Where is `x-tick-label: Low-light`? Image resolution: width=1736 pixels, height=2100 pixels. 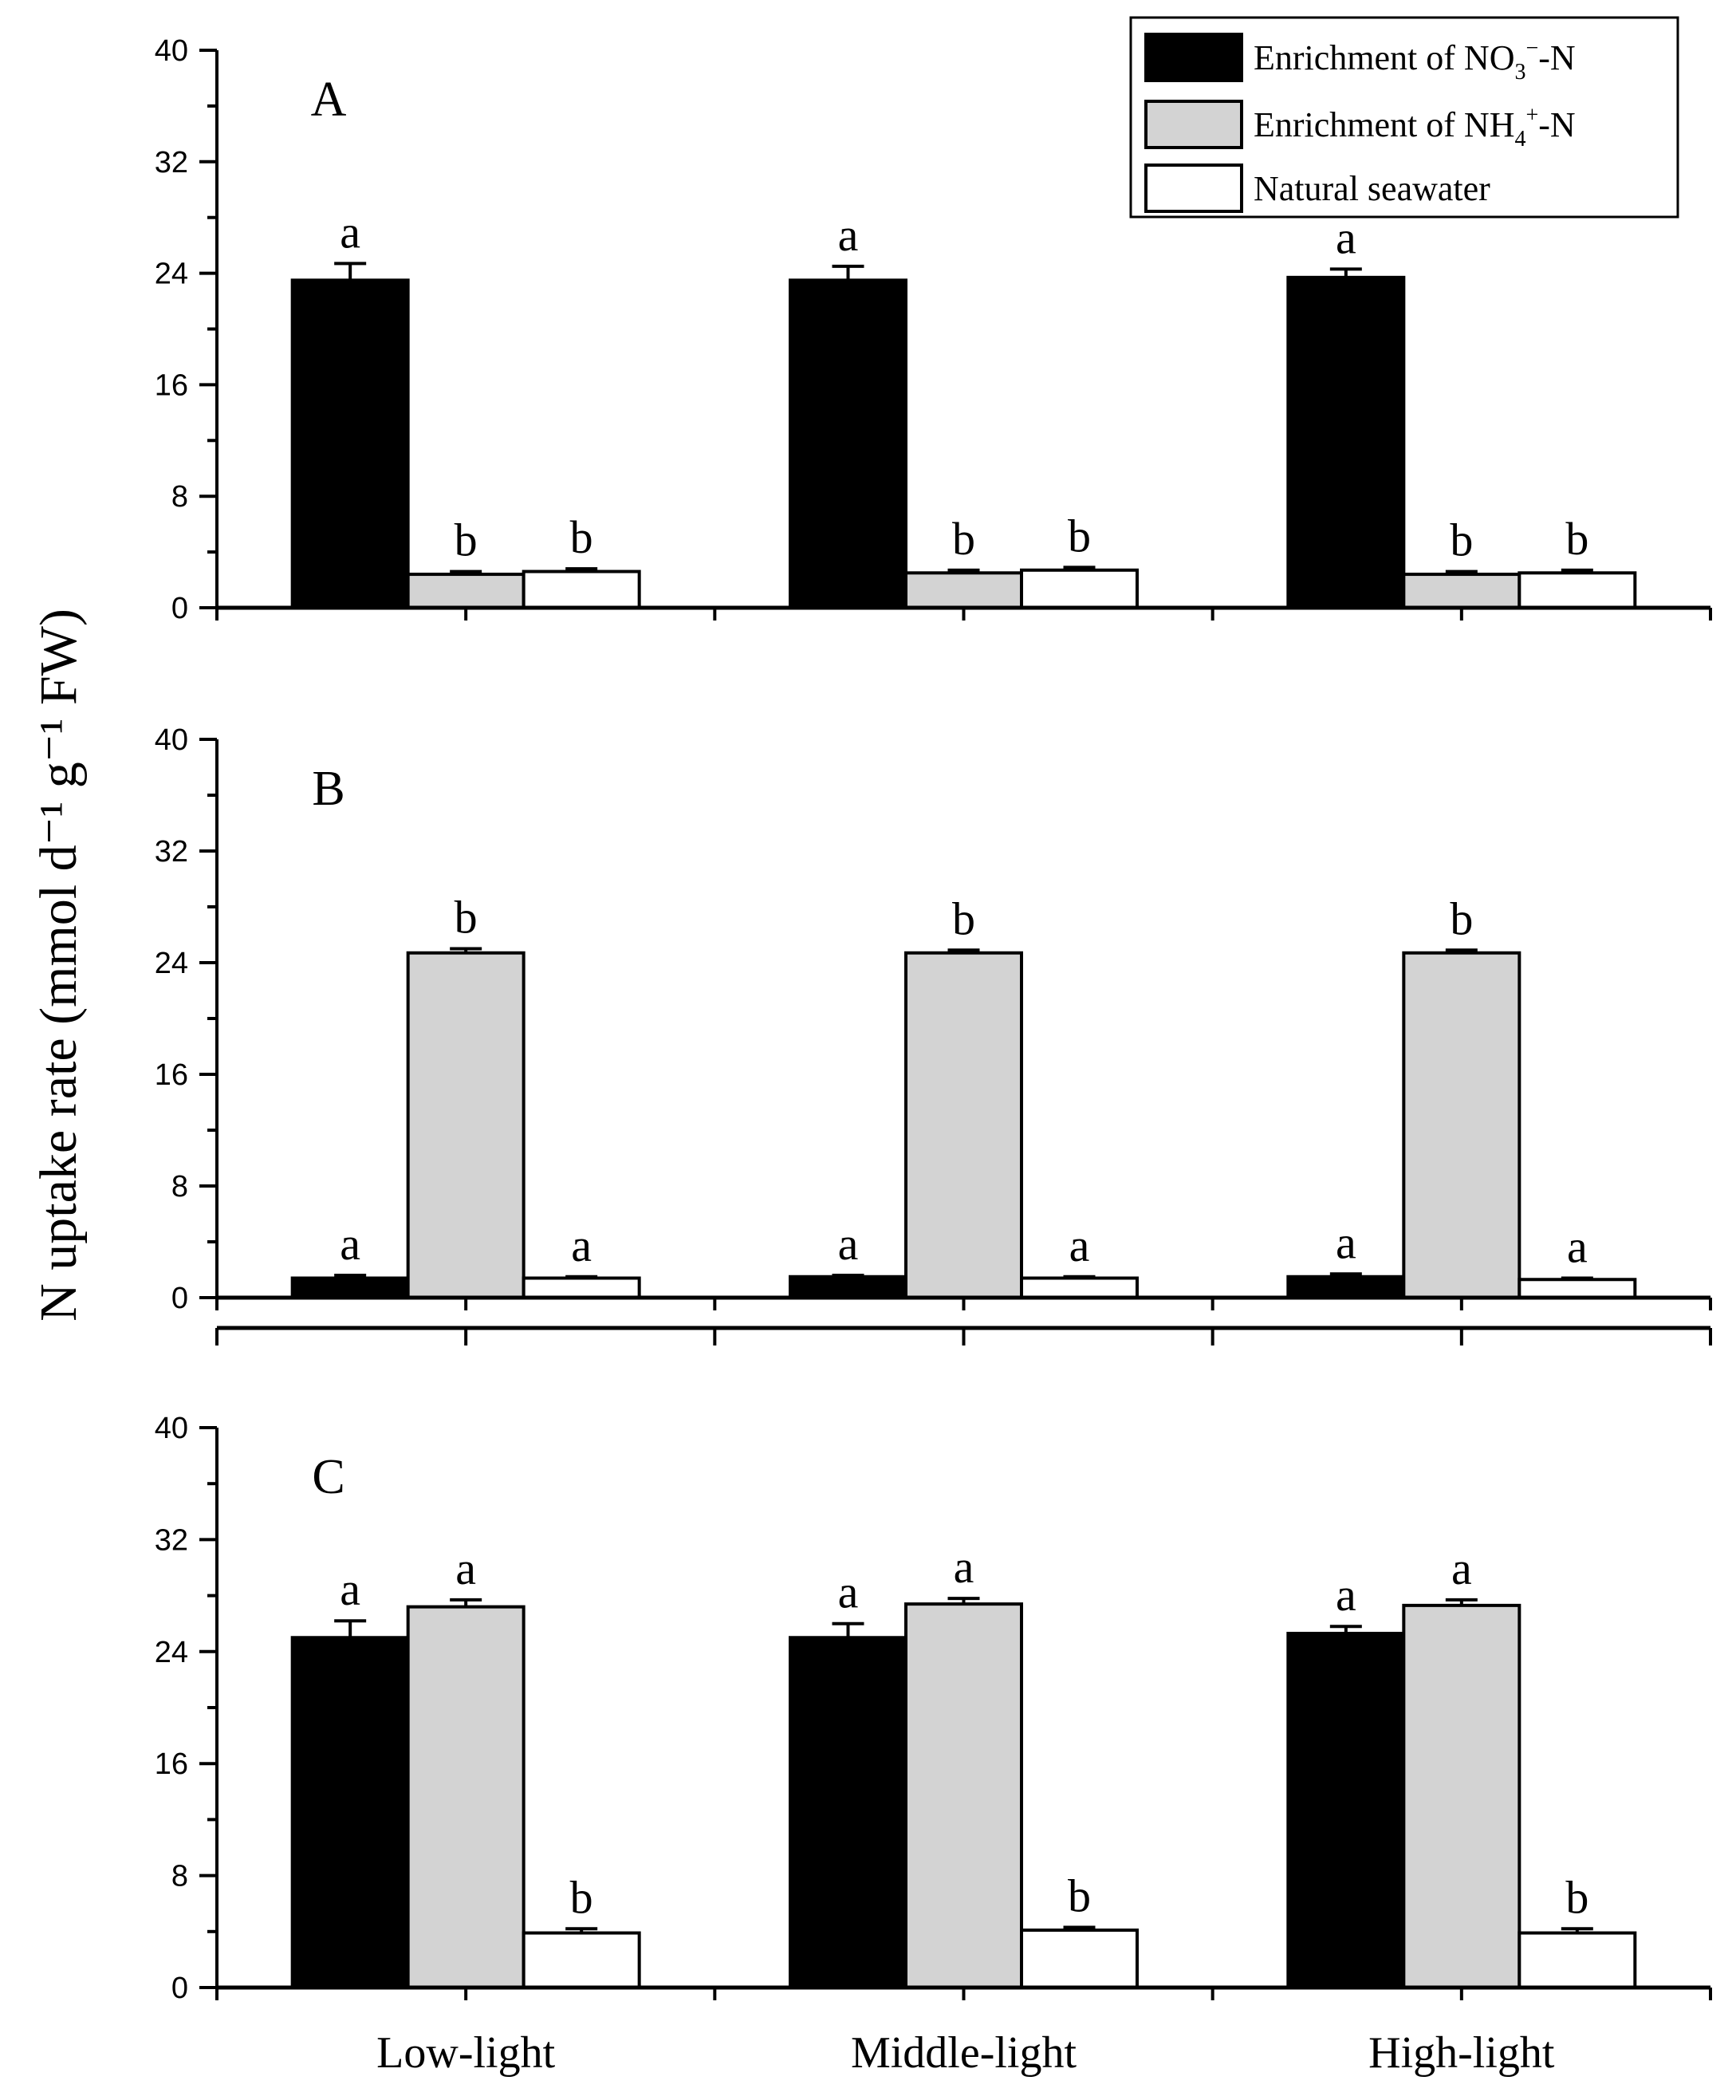 x-tick-label: Low-light is located at coordinates (466, 2053).